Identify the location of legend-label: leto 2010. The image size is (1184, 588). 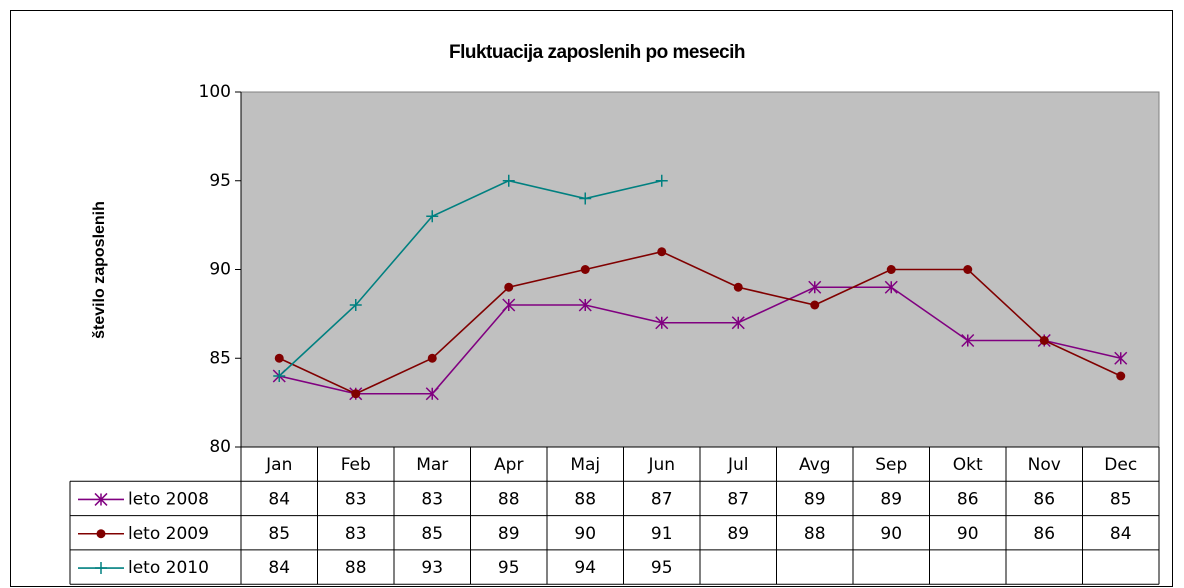
(168, 568).